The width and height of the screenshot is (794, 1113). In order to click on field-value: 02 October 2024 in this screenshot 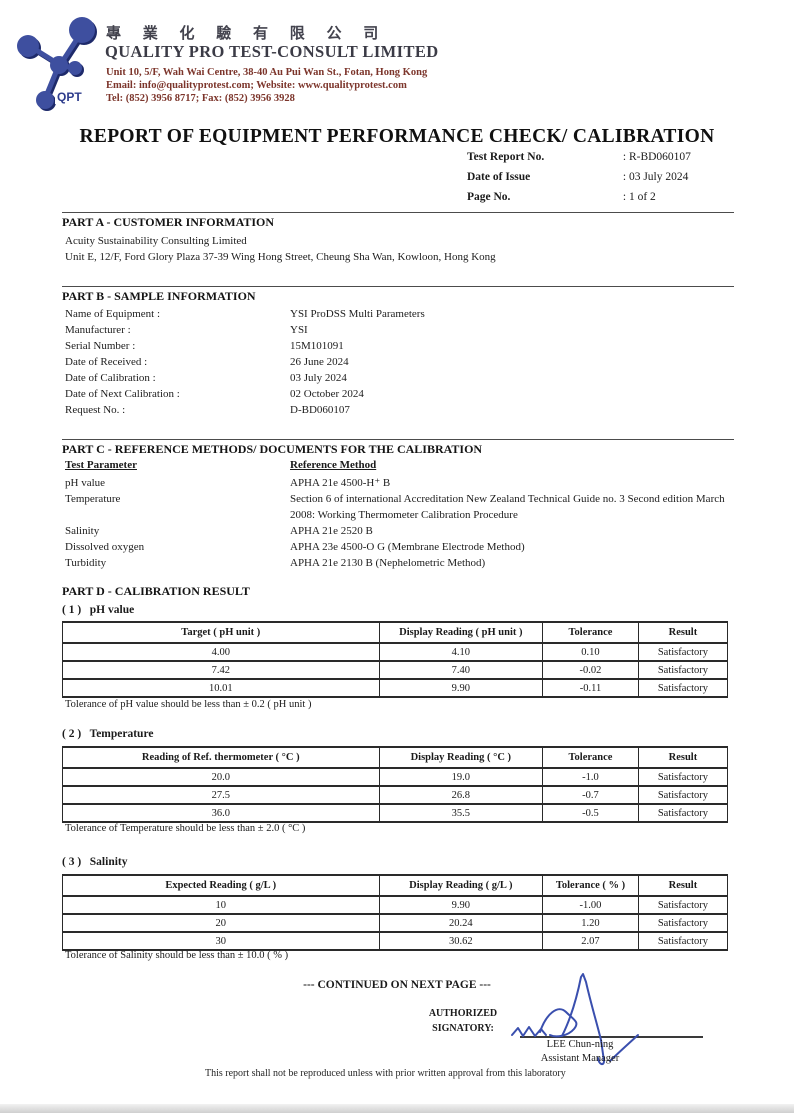, I will do `click(327, 394)`.